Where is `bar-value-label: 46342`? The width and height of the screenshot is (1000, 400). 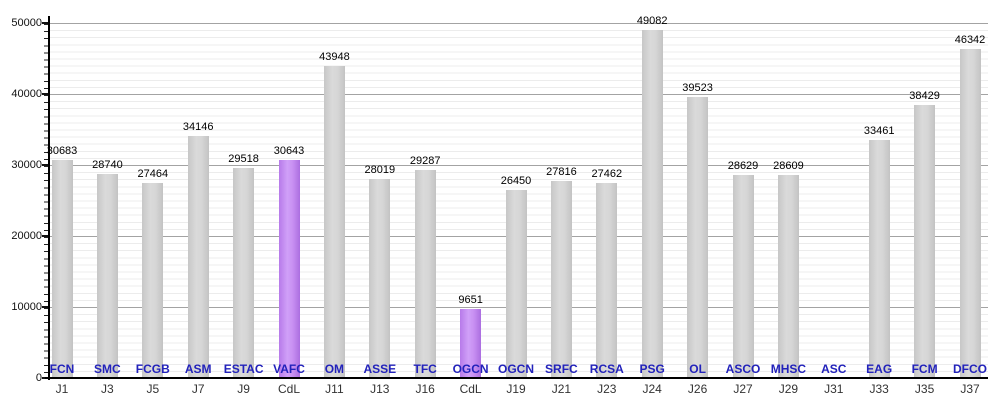
bar-value-label: 46342 is located at coordinates (970, 39).